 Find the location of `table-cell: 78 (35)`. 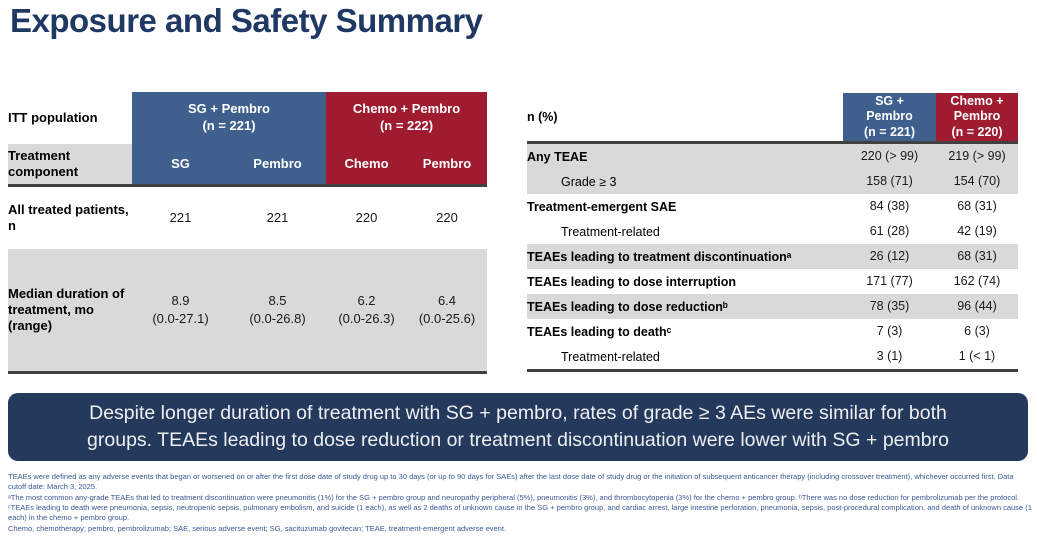

table-cell: 78 (35) is located at coordinates (889, 306).